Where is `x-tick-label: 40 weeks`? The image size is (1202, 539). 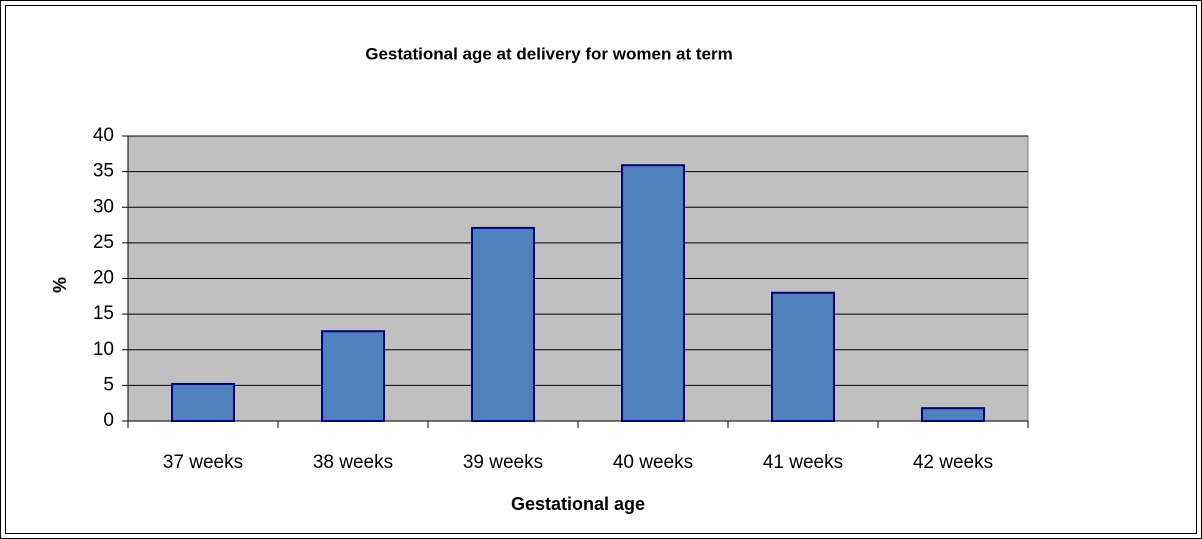 x-tick-label: 40 weeks is located at coordinates (653, 462).